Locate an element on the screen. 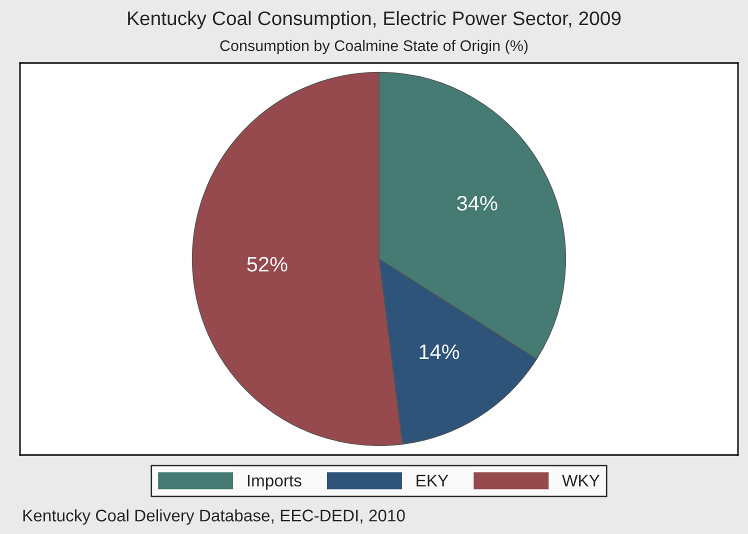 Image resolution: width=748 pixels, height=534 pixels. legend-label: WKY is located at coordinates (581, 480).